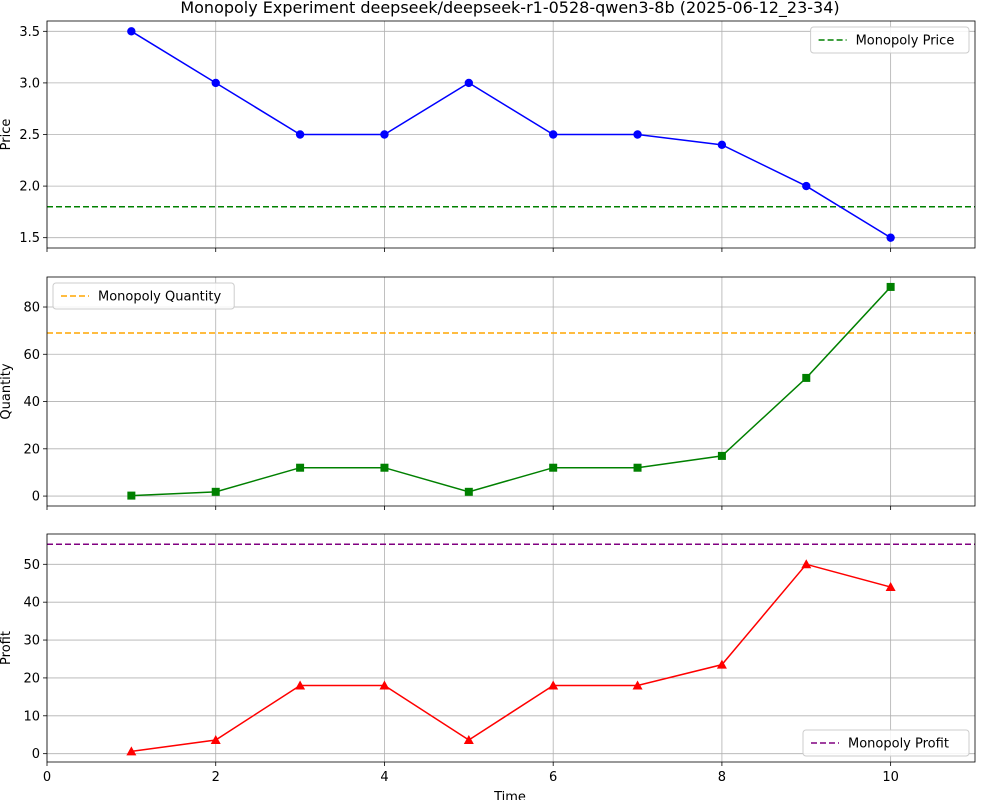 The image size is (1000, 800). I want to click on x-tick-label: 8, so click(722, 777).